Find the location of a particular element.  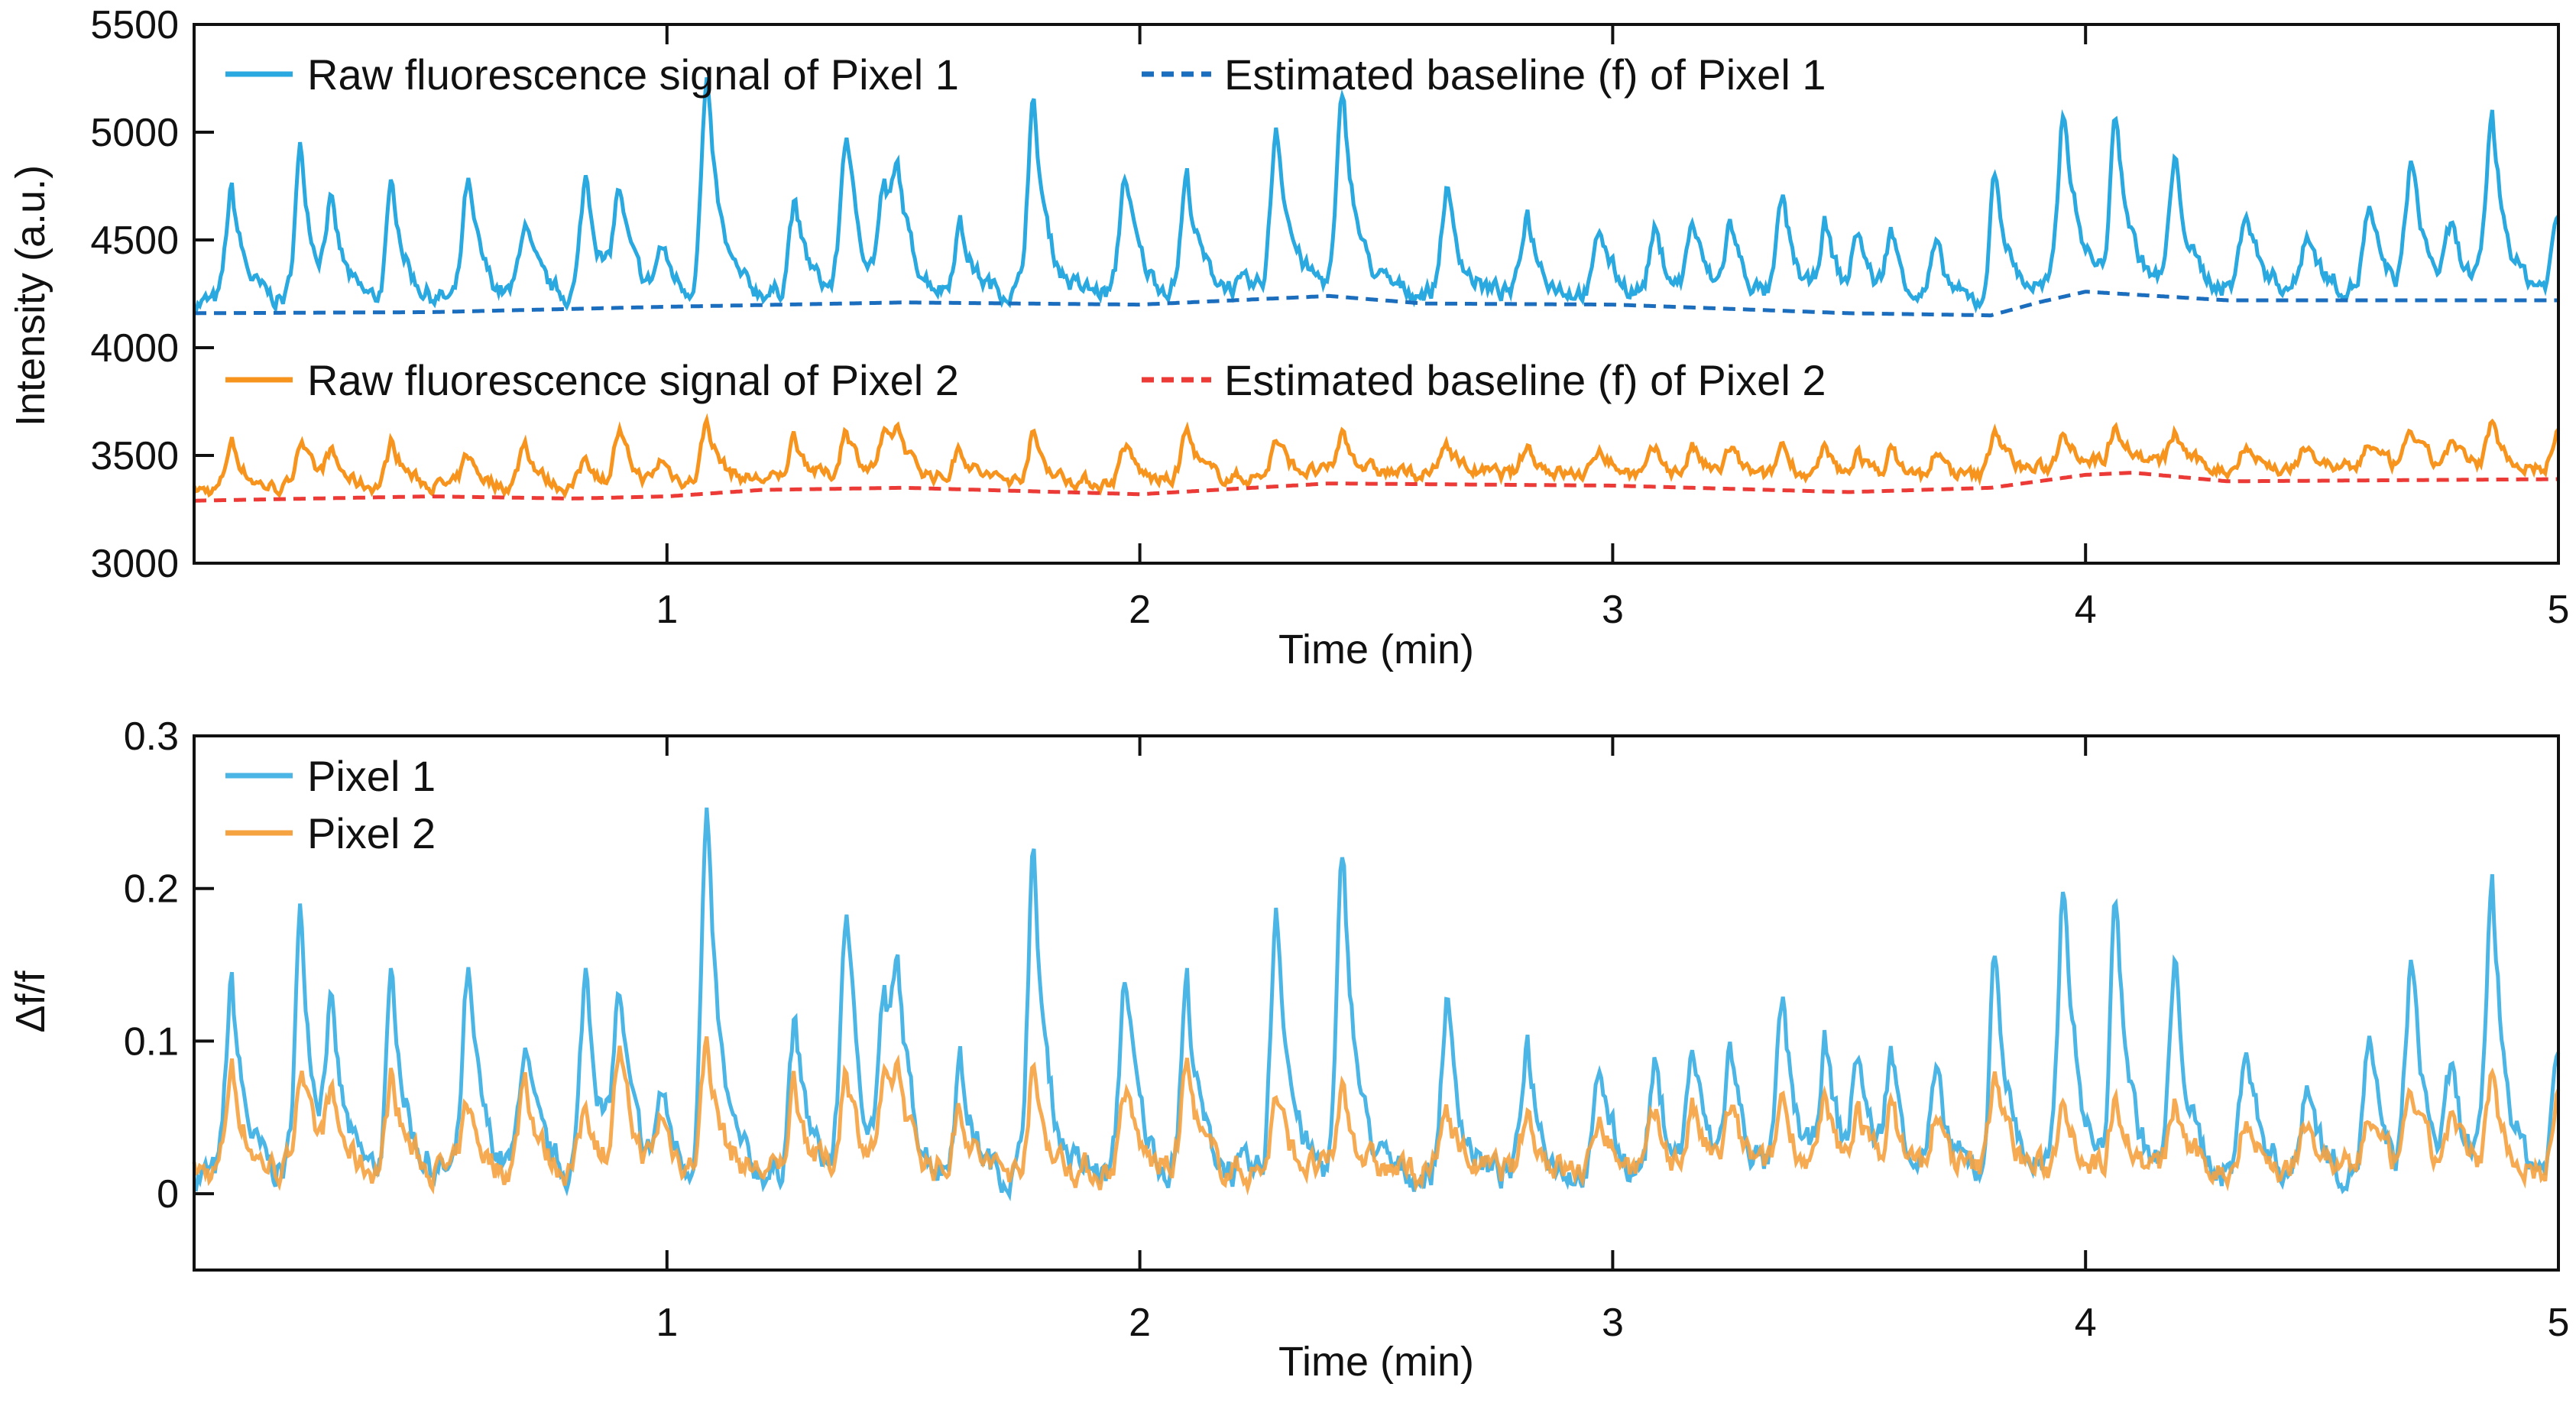

dff-pixel2-line is located at coordinates (1376, 1116).